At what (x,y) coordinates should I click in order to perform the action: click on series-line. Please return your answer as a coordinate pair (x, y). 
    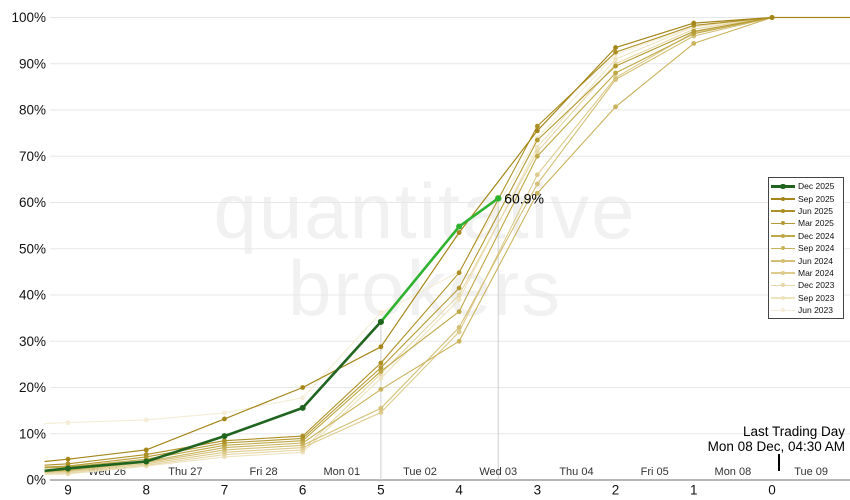
    Looking at the image, I should click on (213, 396).